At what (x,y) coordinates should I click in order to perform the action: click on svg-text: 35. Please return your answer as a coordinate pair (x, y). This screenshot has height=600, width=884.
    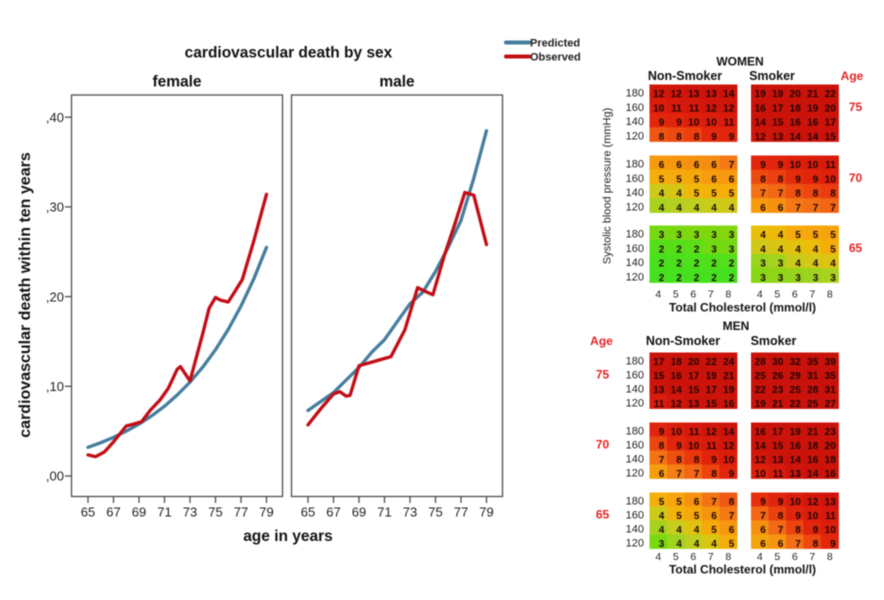
    Looking at the image, I should click on (831, 376).